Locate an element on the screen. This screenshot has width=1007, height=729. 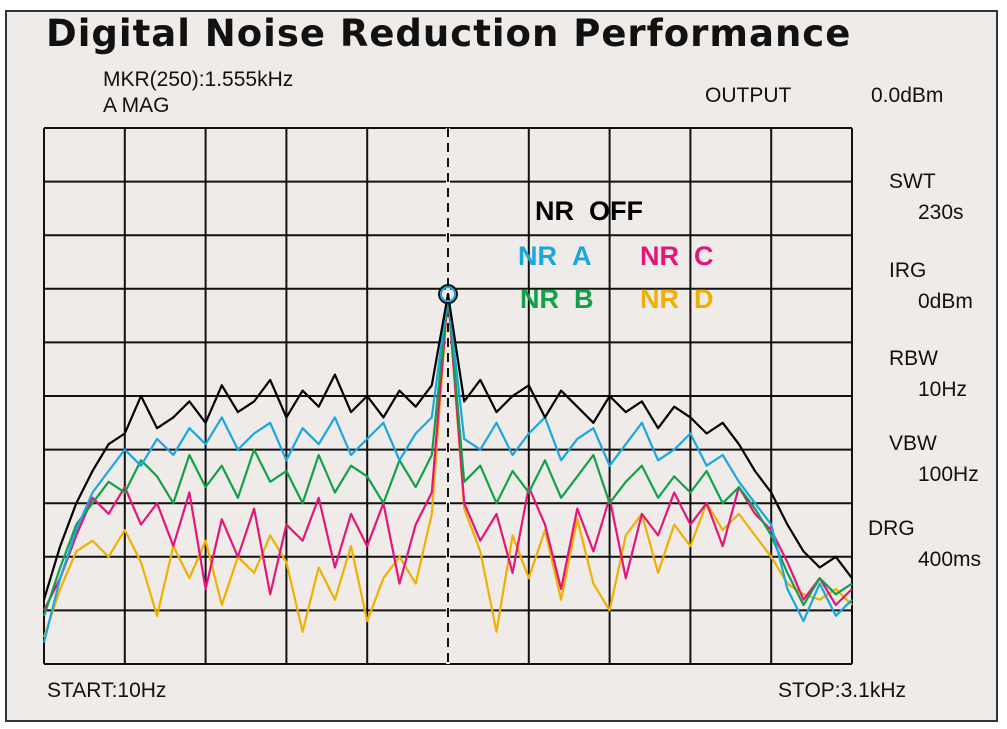
marker-circle-outer is located at coordinates (448, 294).